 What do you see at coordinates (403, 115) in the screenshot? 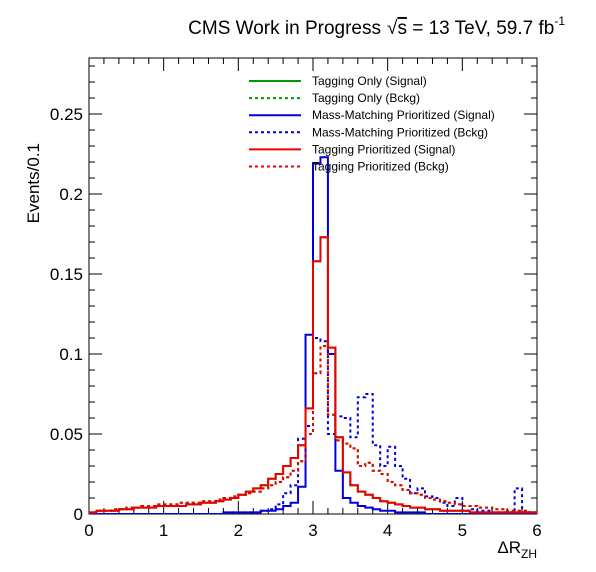
I see `legend-label-2: Mass-Matching Prioritized (Signal)` at bounding box center [403, 115].